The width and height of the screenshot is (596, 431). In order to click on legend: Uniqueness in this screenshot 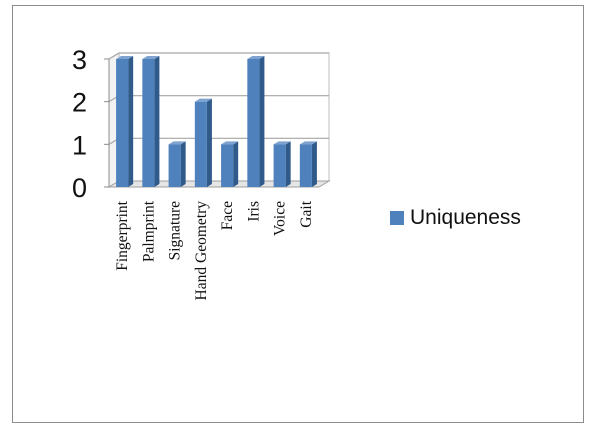, I will do `click(455, 217)`.